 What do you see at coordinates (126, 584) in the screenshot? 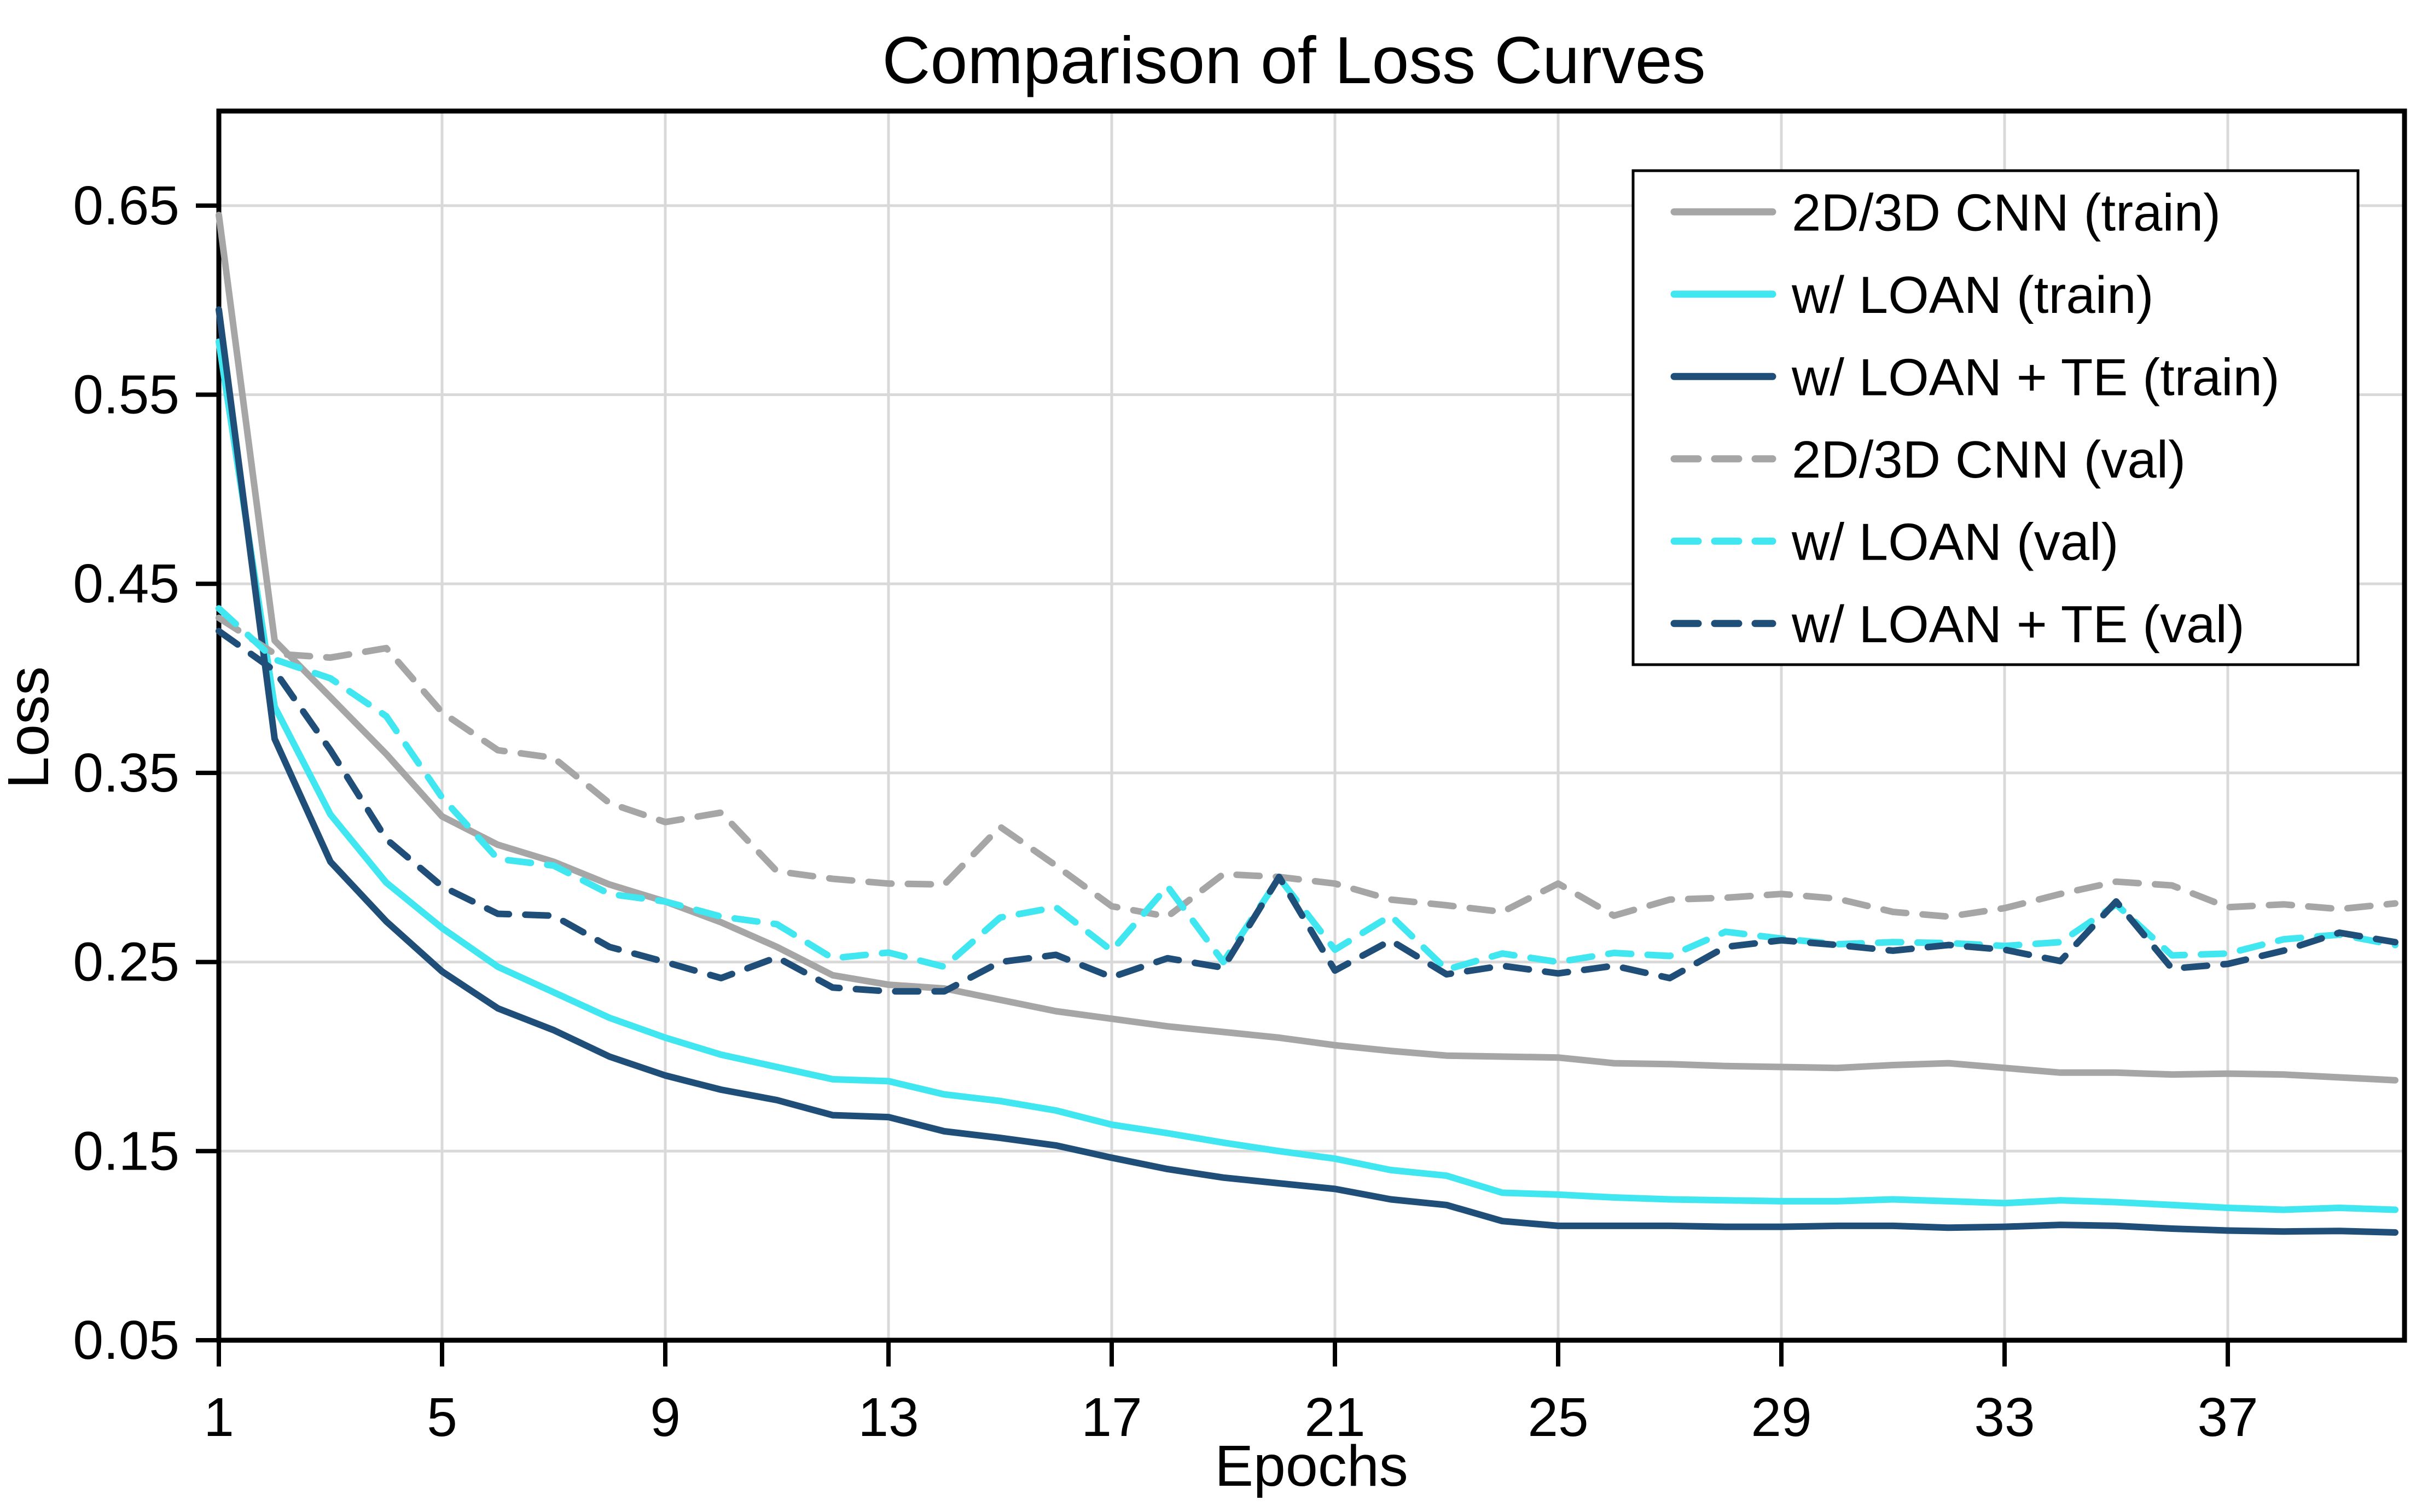
I see `y-tick-label: 0.45` at bounding box center [126, 584].